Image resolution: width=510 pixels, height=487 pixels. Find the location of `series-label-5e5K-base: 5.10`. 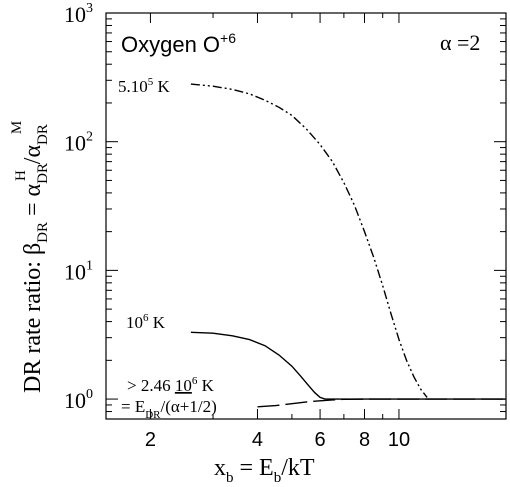

series-label-5e5K-base: 5.10 is located at coordinates (133, 86).